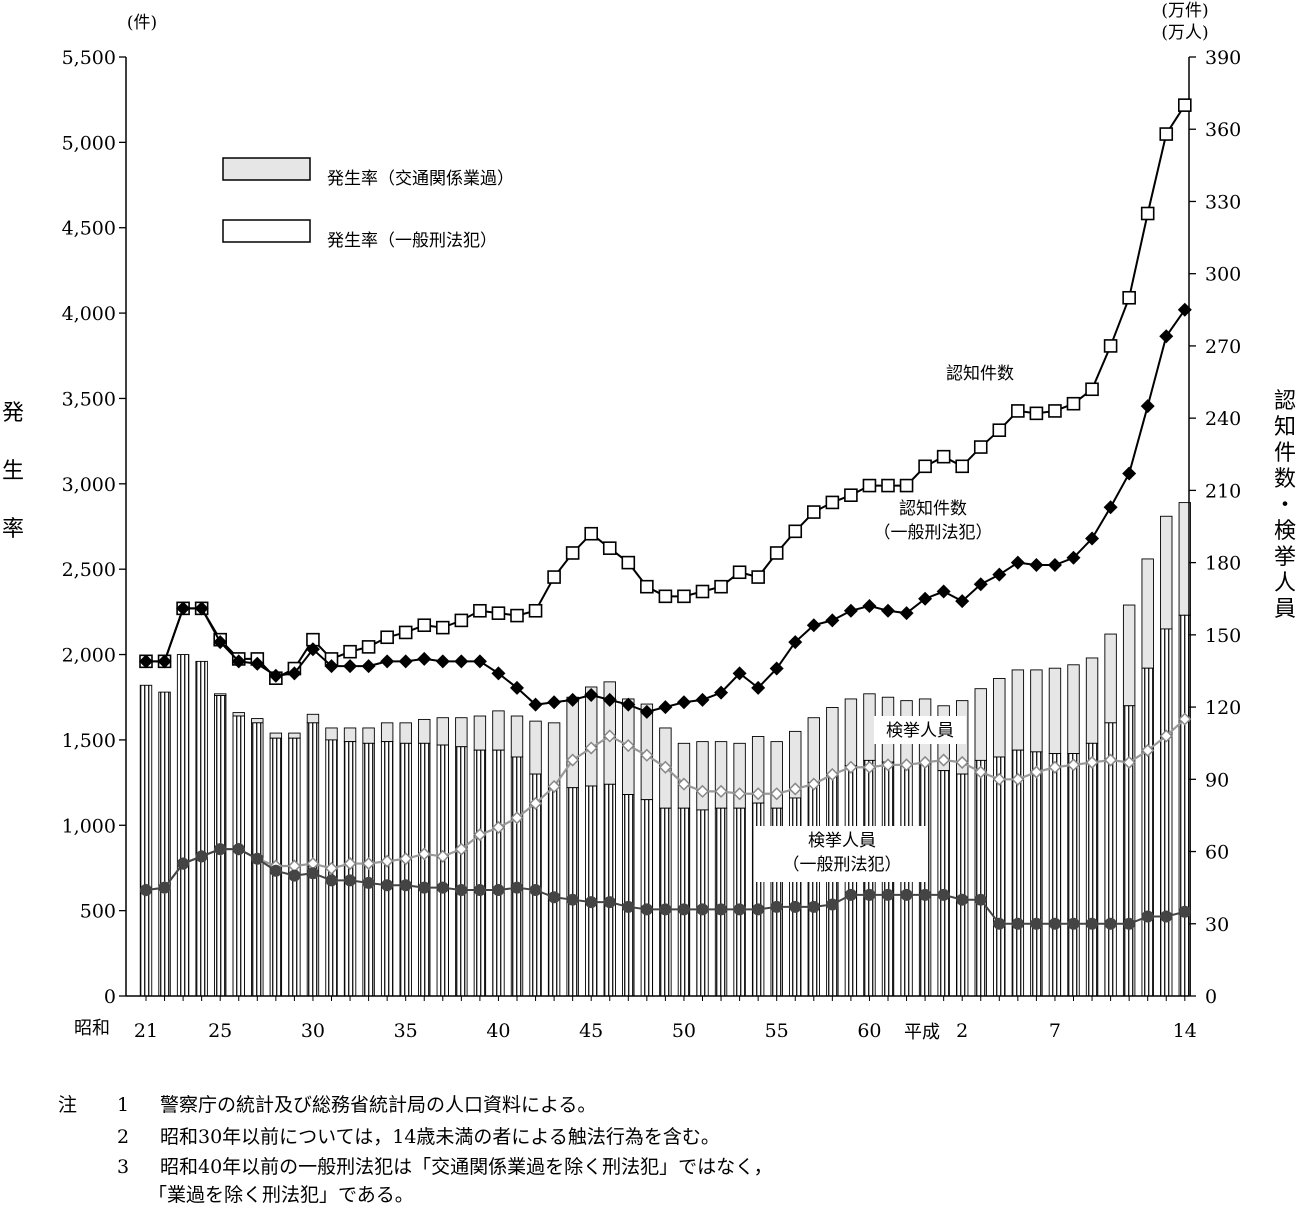 The image size is (1299, 1209). What do you see at coordinates (1223, 636) in the screenshot?
I see `right-tick-label: 150` at bounding box center [1223, 636].